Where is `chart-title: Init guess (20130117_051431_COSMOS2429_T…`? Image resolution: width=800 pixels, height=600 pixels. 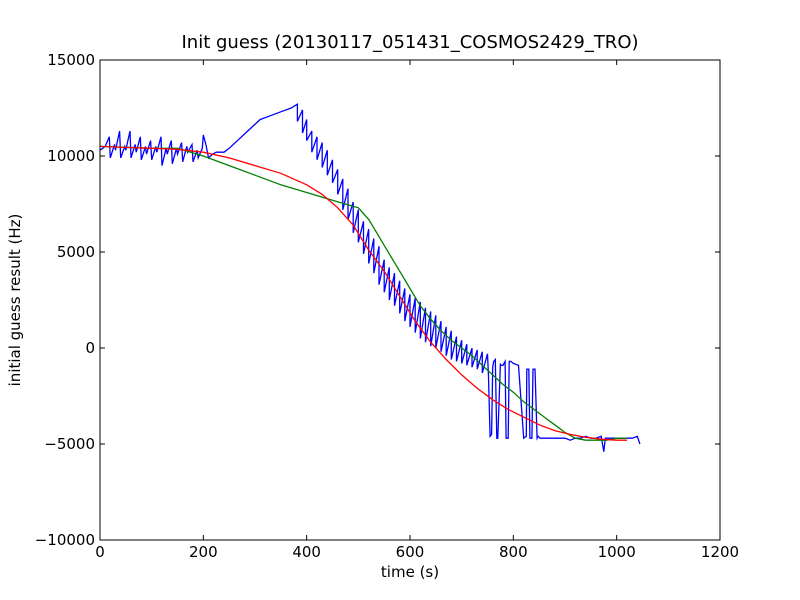
chart-title: Init guess (20130117_051431_COSMOS2429_T… is located at coordinates (409, 42).